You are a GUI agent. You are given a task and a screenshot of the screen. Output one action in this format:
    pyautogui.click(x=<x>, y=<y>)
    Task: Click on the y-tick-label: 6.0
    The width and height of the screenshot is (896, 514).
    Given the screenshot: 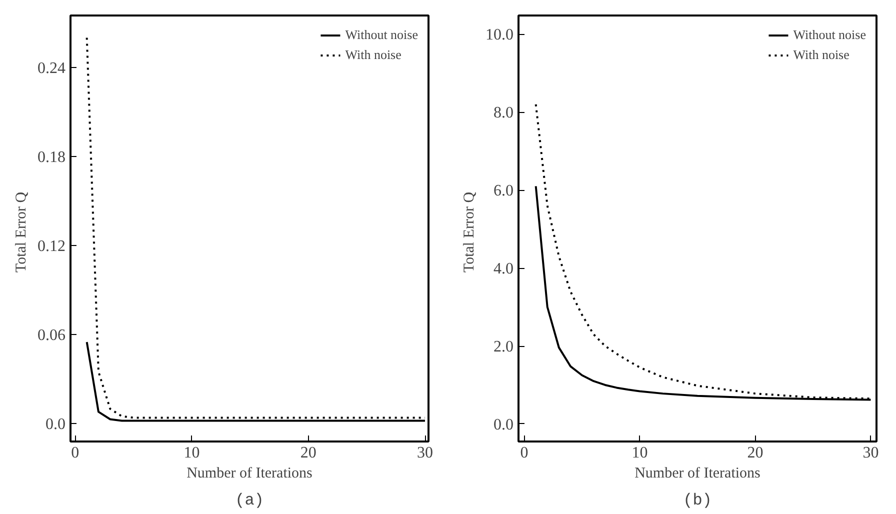 What is the action you would take?
    pyautogui.click(x=504, y=191)
    